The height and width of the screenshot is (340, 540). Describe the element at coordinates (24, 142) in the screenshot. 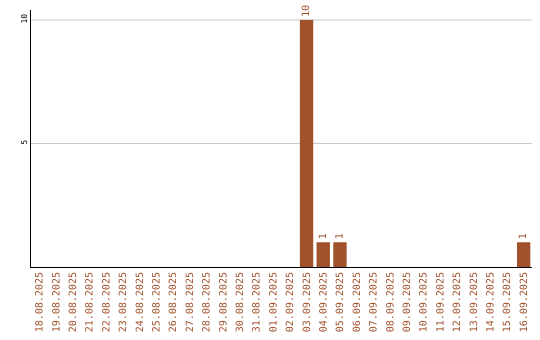

I see `y-tick-label: 5` at that location.